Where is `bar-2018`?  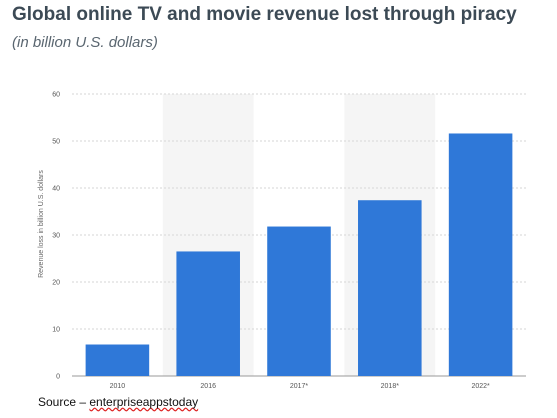
bar-2018 is located at coordinates (390, 288).